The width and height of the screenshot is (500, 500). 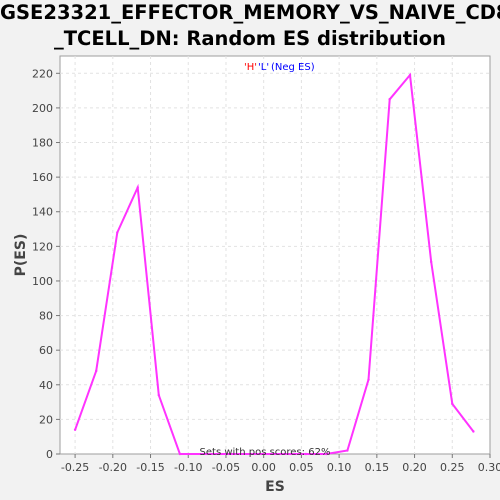 What do you see at coordinates (42, 246) in the screenshot?
I see `y-tick-label: 120` at bounding box center [42, 246].